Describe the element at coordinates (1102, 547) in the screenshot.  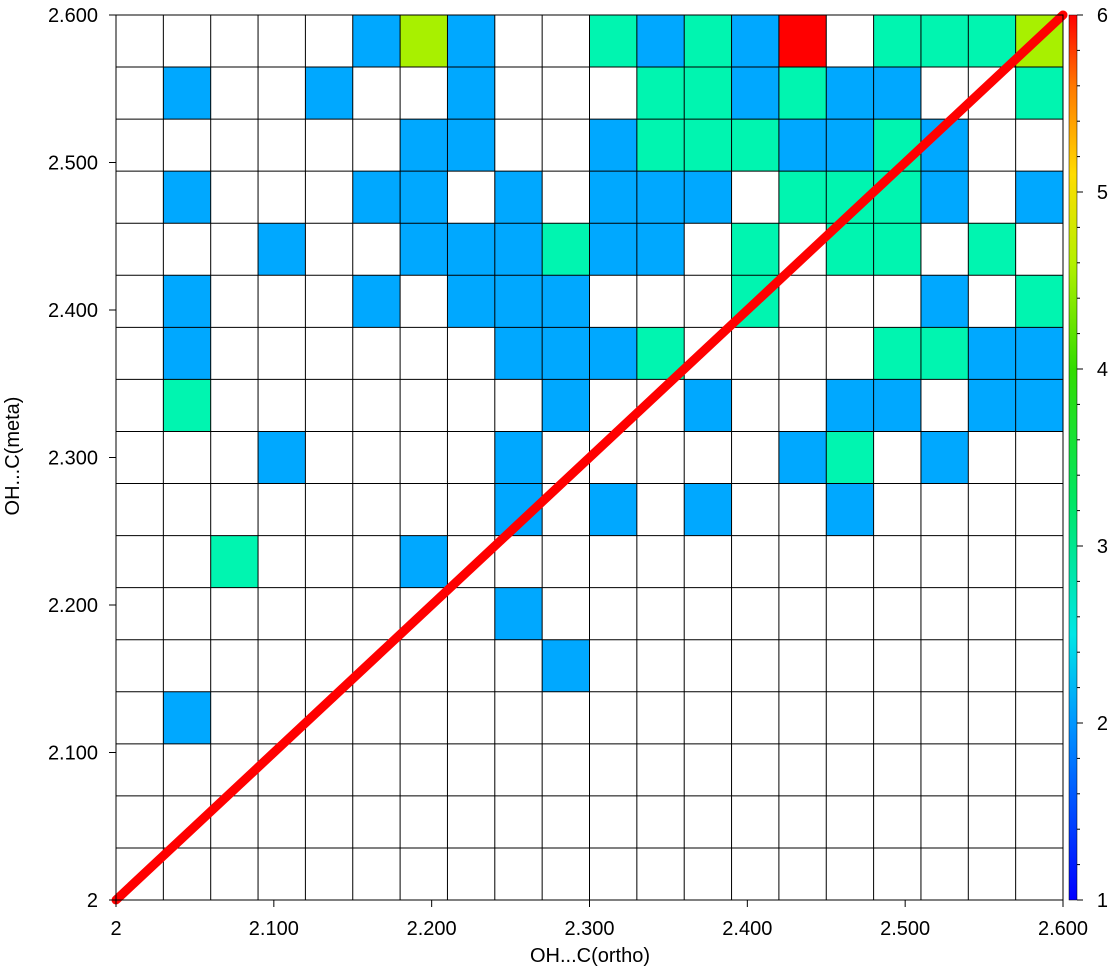
I see `colorbar-tick-label: 3` at that location.